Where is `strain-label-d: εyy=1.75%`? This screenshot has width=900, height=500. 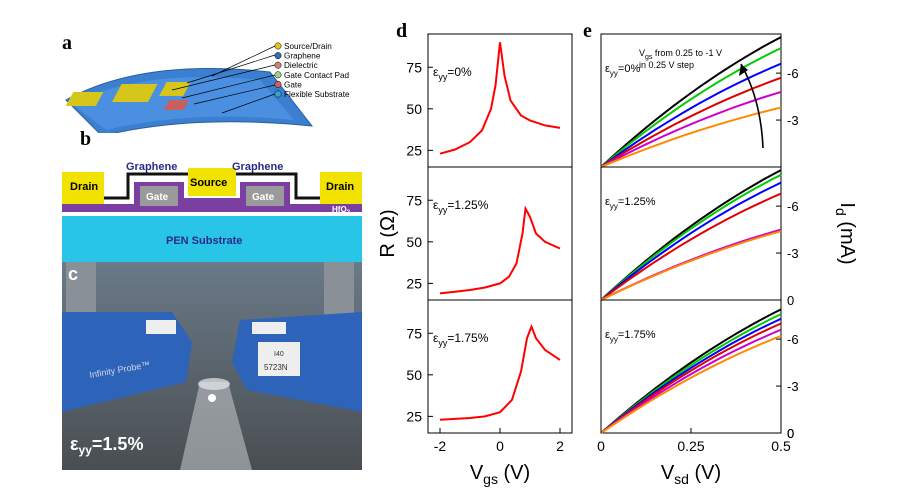
strain-label-d: εyy=1.75% is located at coordinates (461, 339).